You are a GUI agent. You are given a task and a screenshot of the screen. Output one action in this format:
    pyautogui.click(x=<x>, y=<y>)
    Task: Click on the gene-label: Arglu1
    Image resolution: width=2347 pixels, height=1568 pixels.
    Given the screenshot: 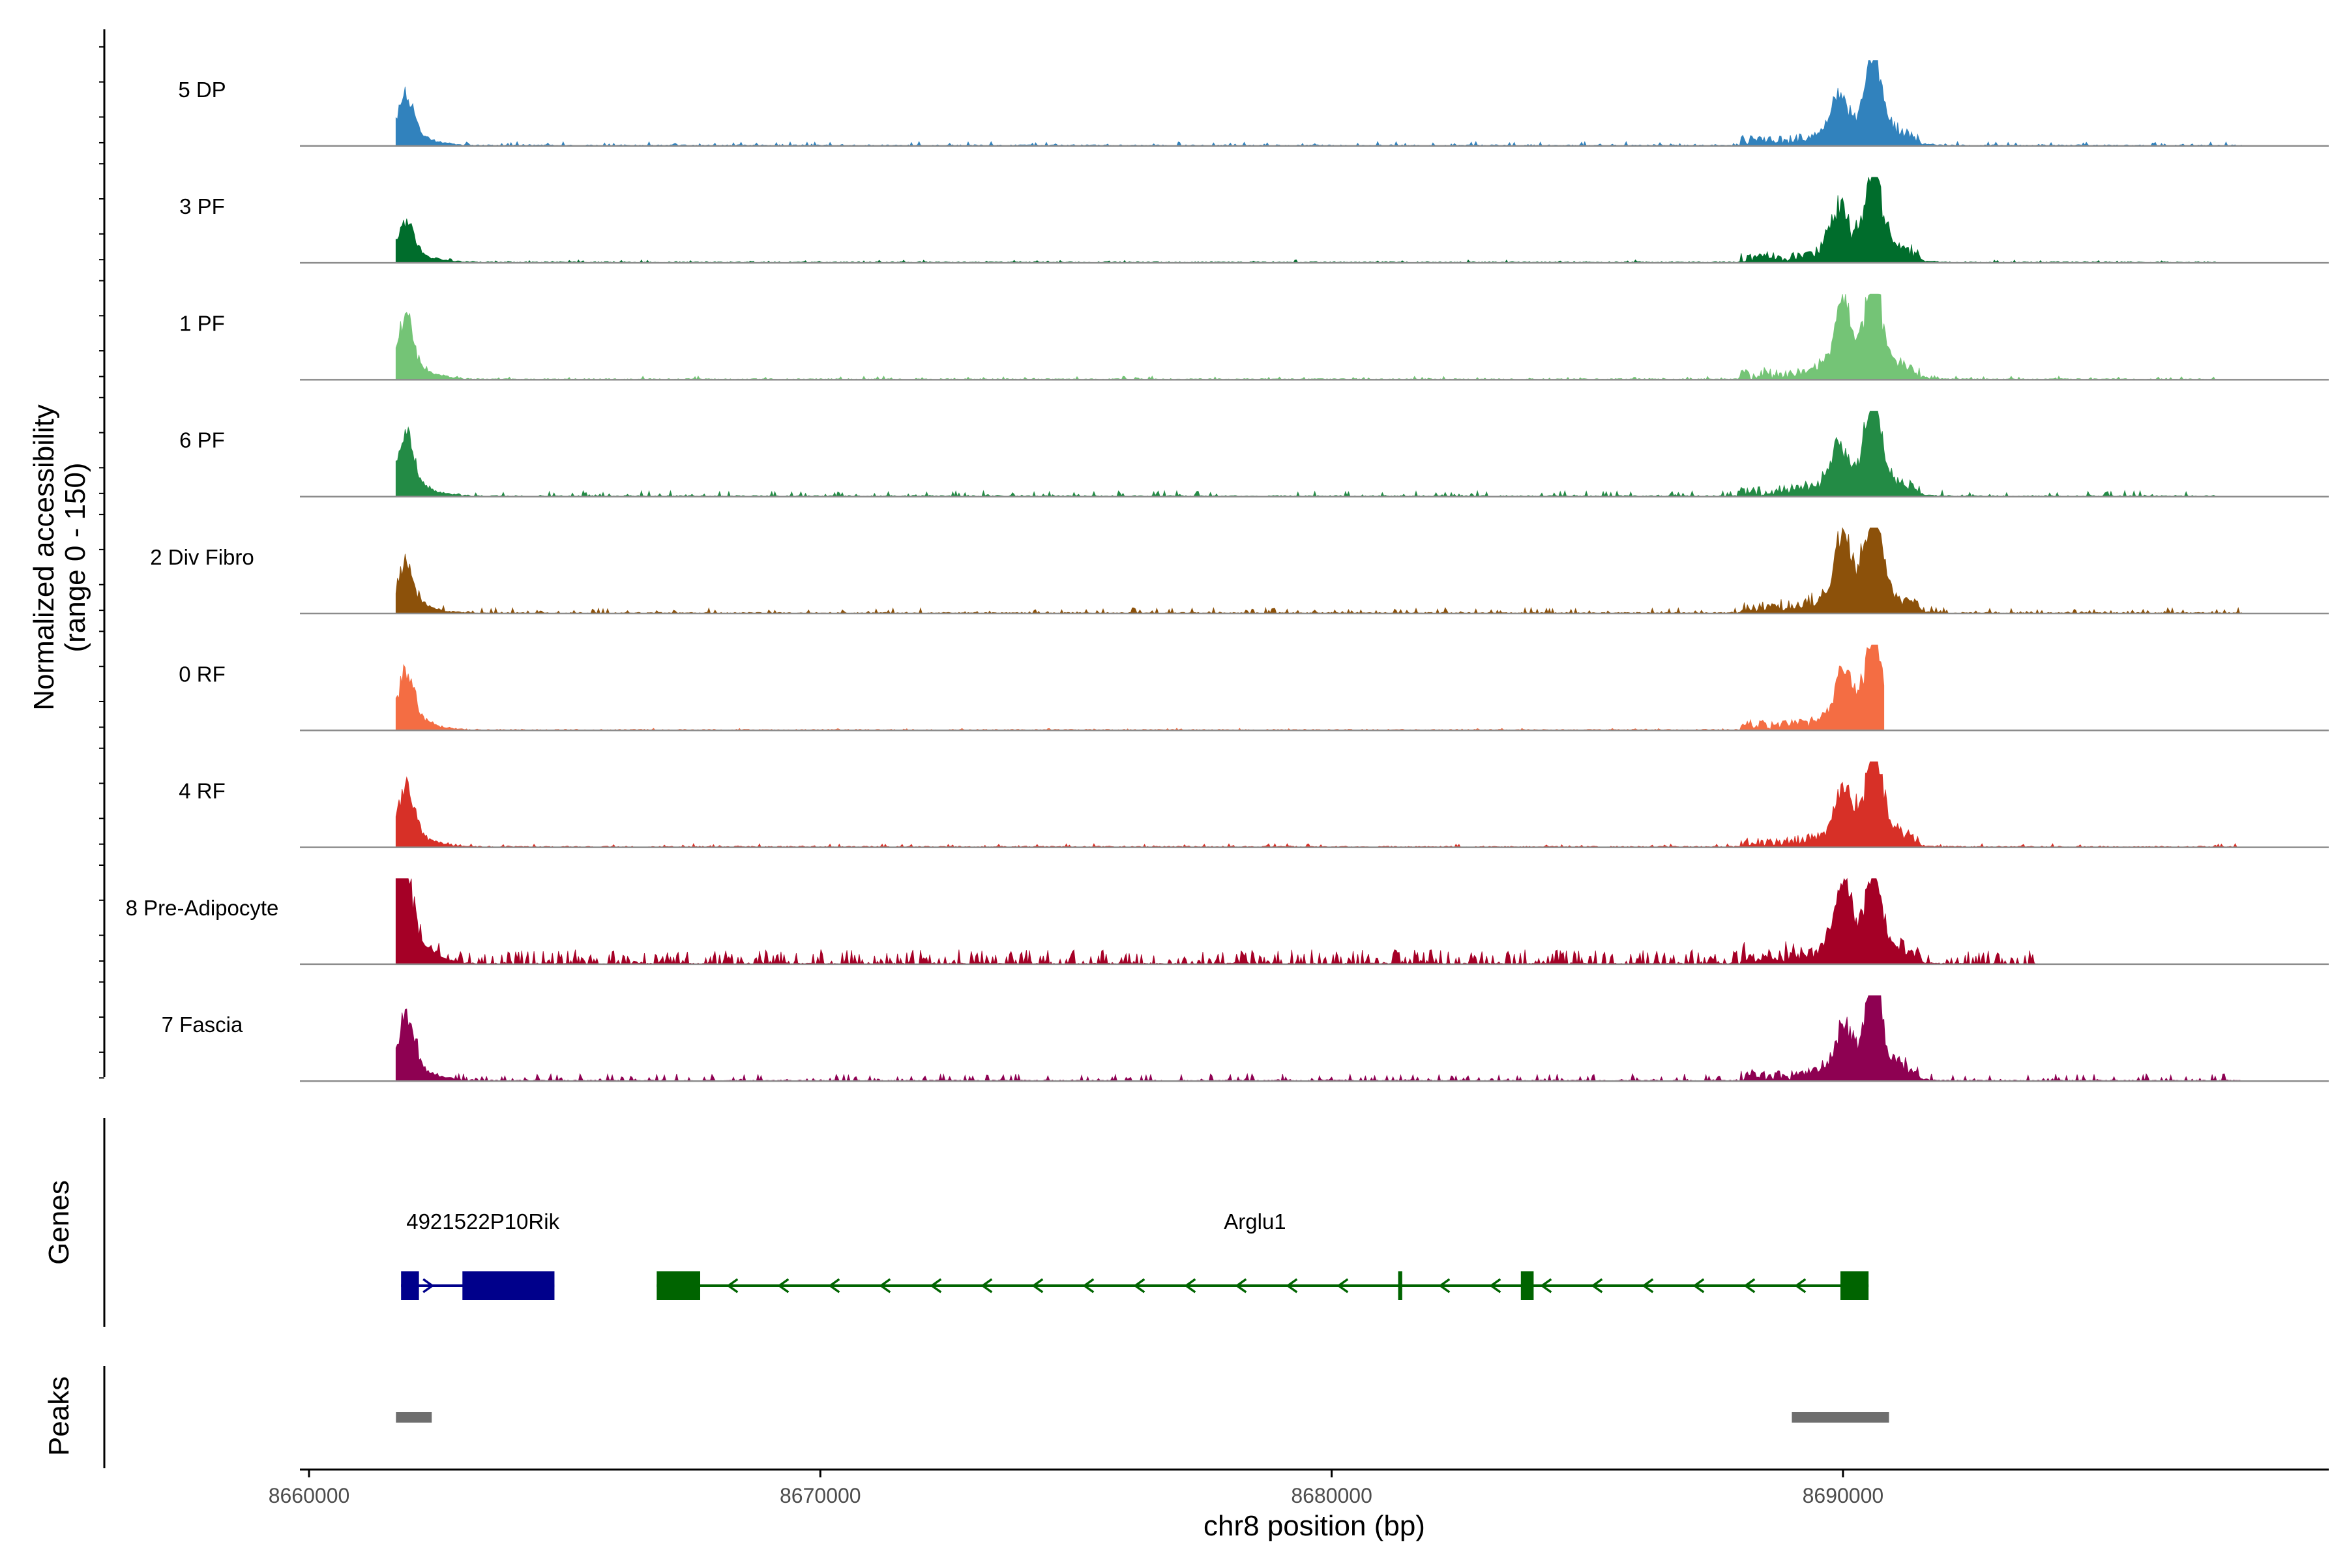 What is the action you would take?
    pyautogui.click(x=1255, y=1222)
    